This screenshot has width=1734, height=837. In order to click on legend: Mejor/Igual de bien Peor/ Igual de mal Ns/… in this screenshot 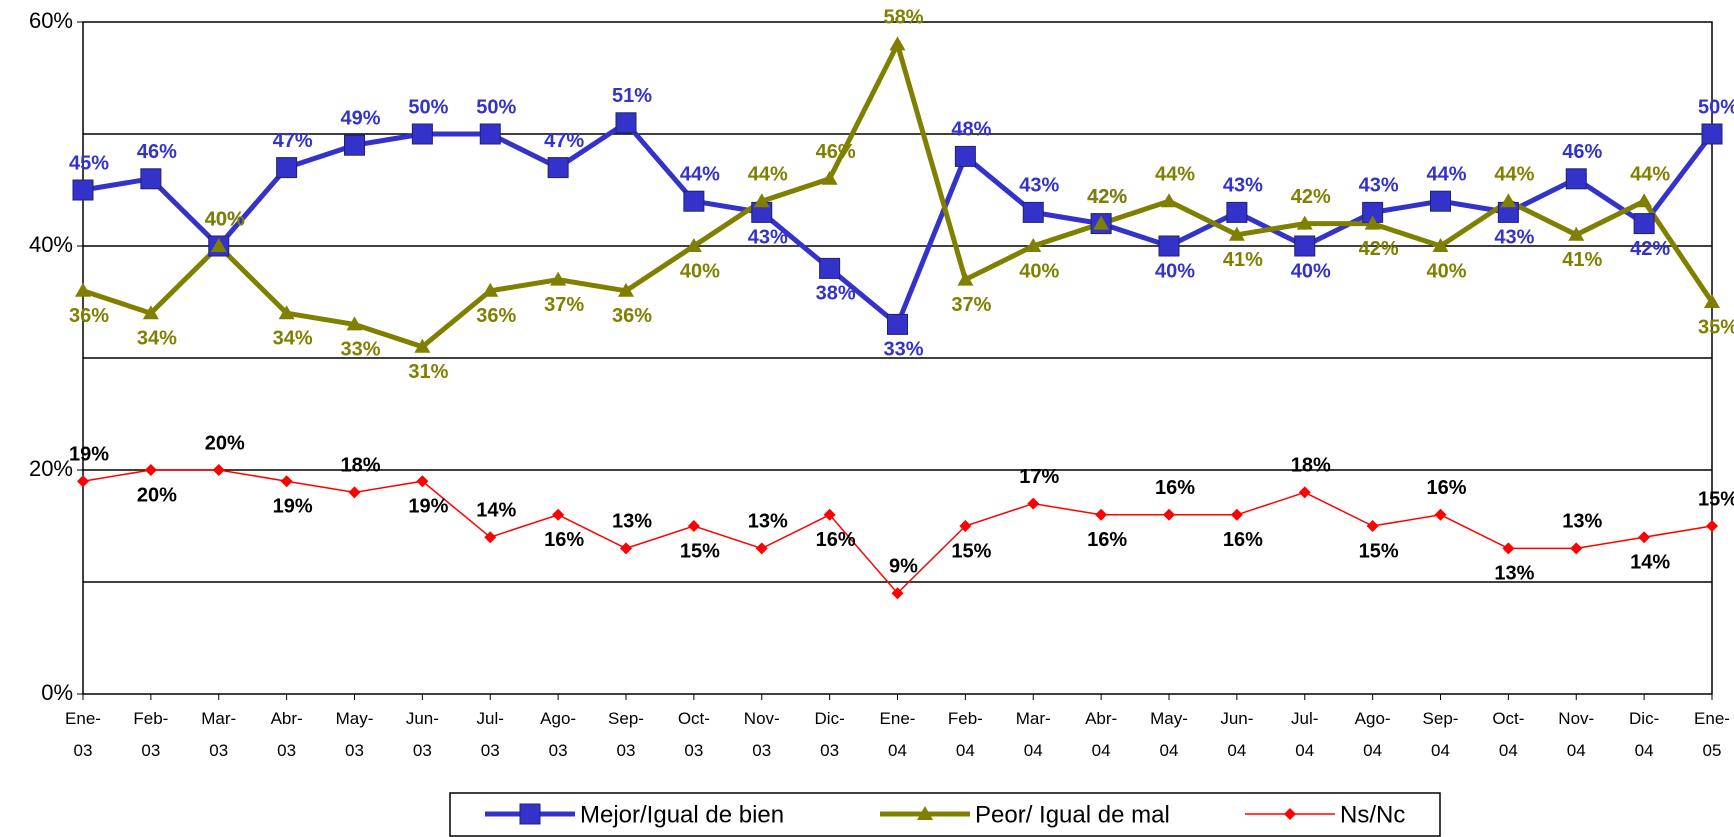, I will do `click(945, 814)`.